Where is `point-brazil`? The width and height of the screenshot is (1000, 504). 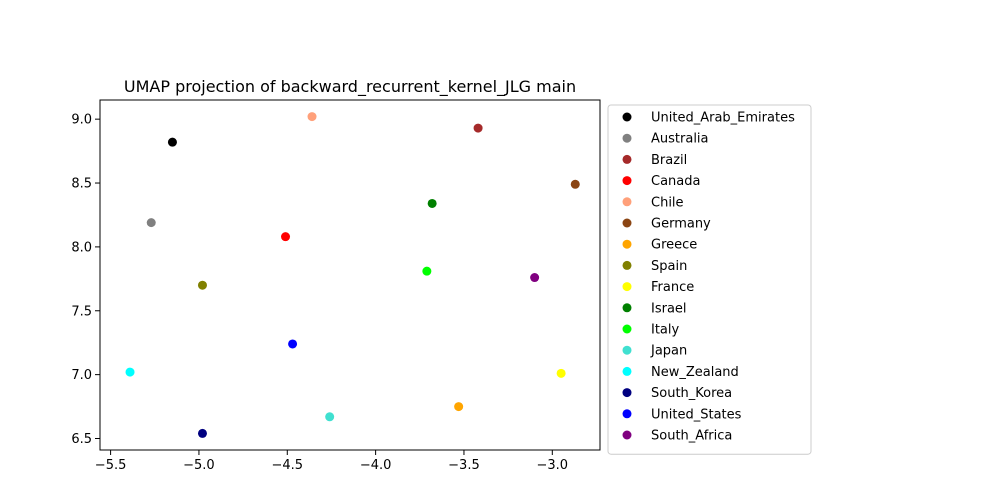
point-brazil is located at coordinates (478, 128).